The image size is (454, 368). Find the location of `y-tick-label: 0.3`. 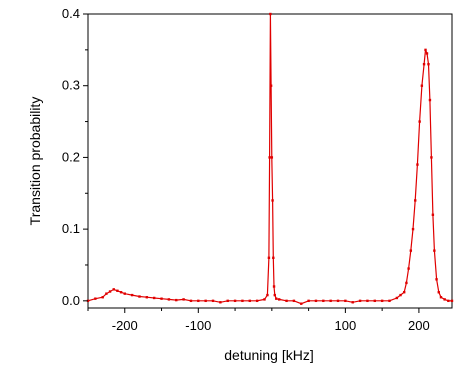

y-tick-label: 0.3 is located at coordinates (71, 85).